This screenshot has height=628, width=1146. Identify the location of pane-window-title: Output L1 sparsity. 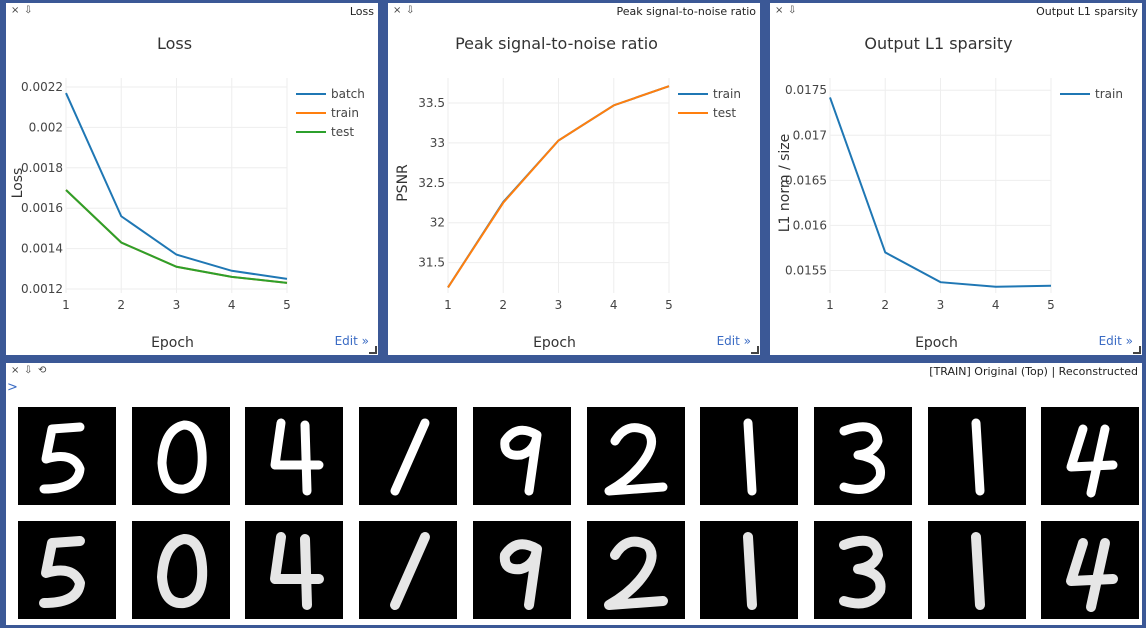
(1087, 11).